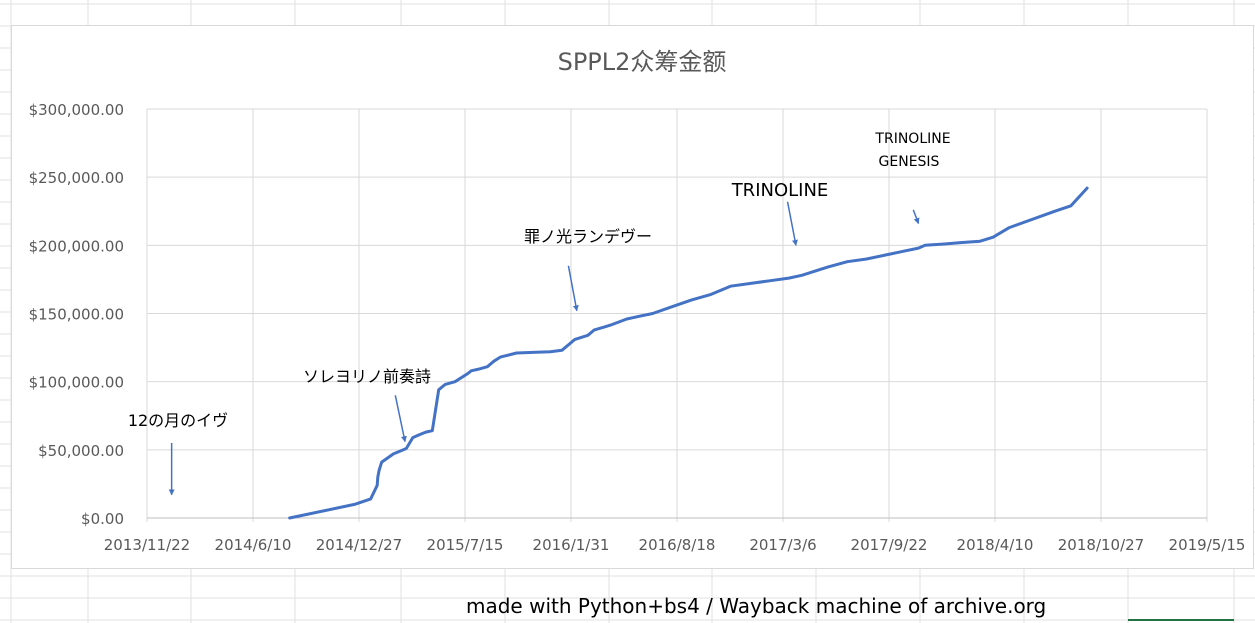 The height and width of the screenshot is (623, 1255). What do you see at coordinates (588, 236) in the screenshot?
I see `annotation-label-rendezvous: 罪ノ光ランデヴー` at bounding box center [588, 236].